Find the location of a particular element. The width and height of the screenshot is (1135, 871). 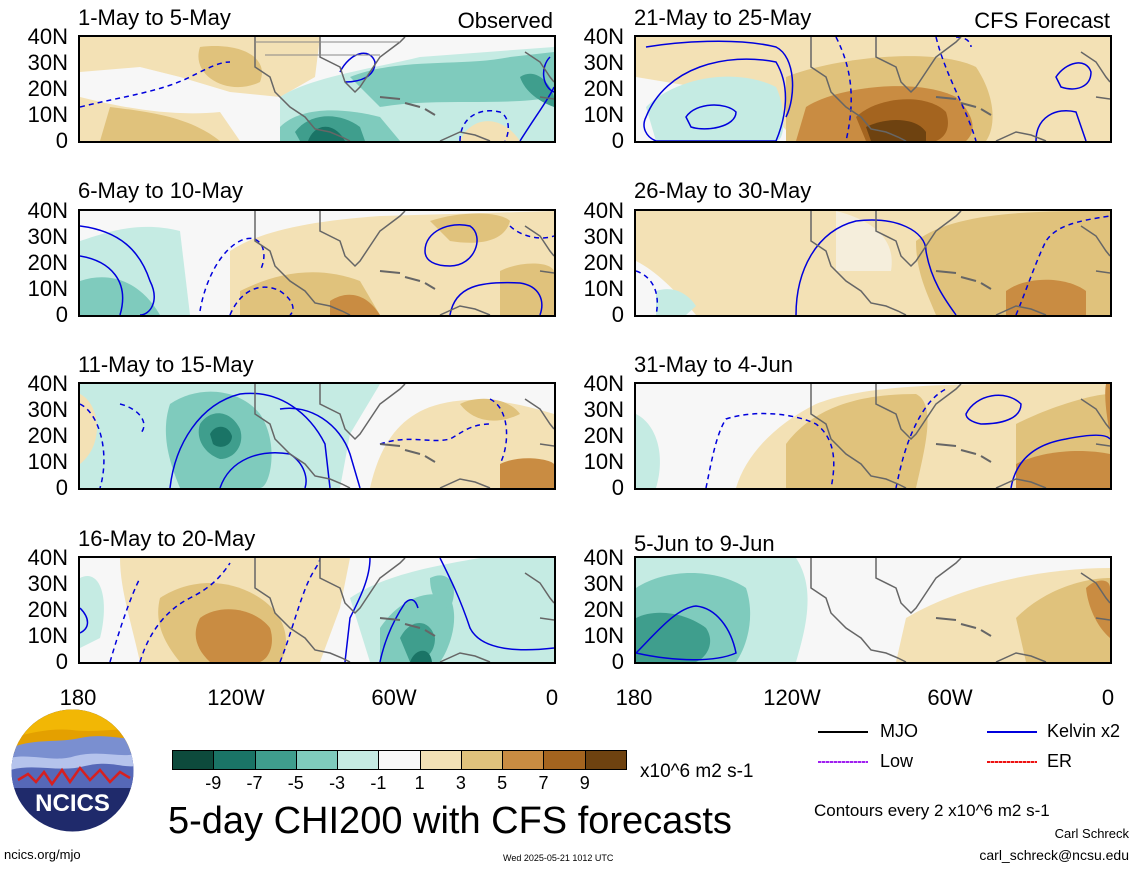

main-title: 5-day CHI200 with CFS forecasts is located at coordinates (450, 821).